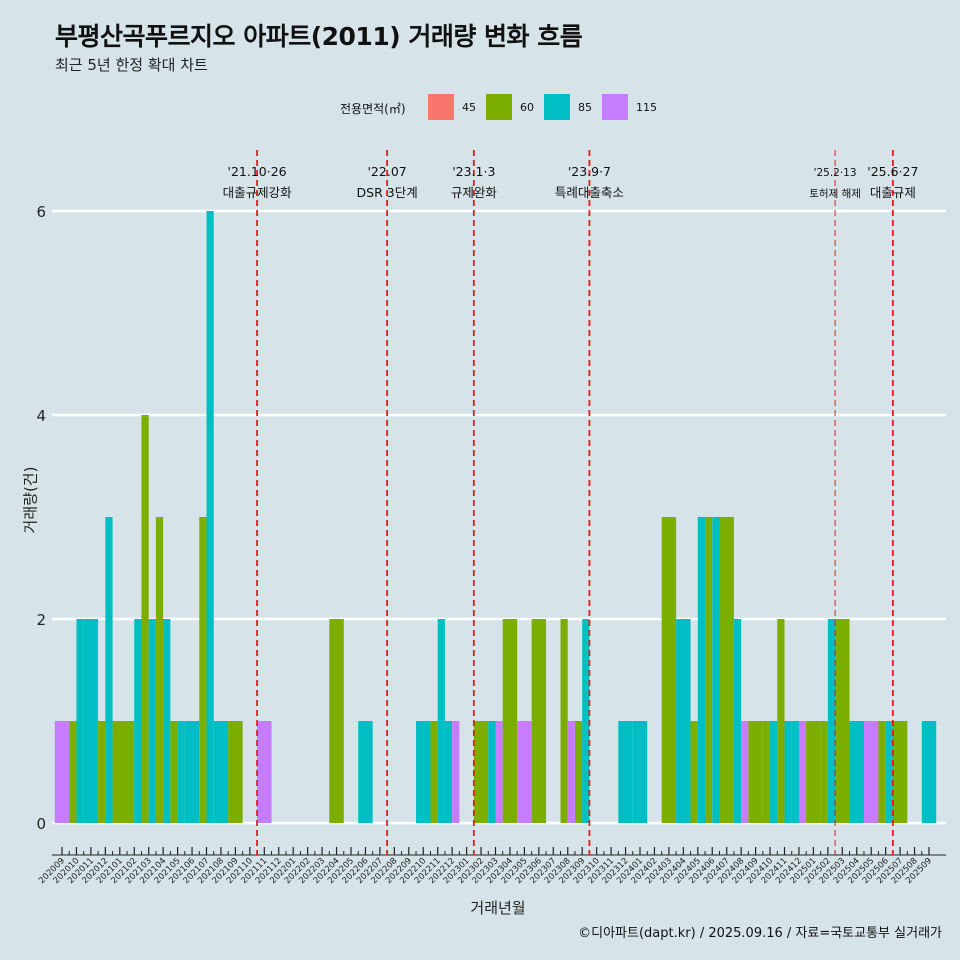  Describe the element at coordinates (387, 192) in the screenshot. I see `event-label: DSR 3단계` at that location.